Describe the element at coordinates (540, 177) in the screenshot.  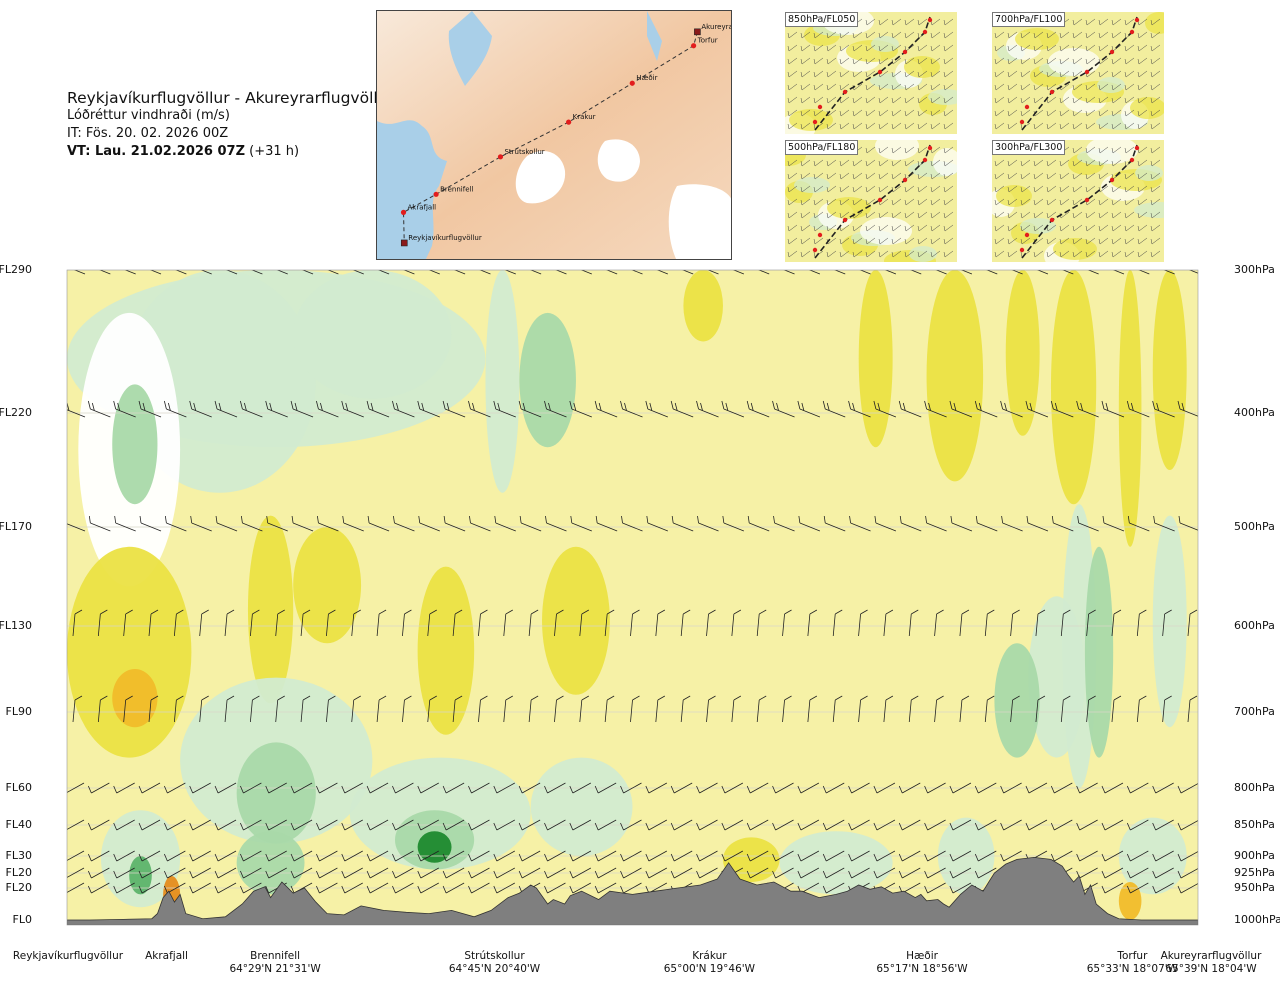
I see `map-glacier-langjokull` at that location.